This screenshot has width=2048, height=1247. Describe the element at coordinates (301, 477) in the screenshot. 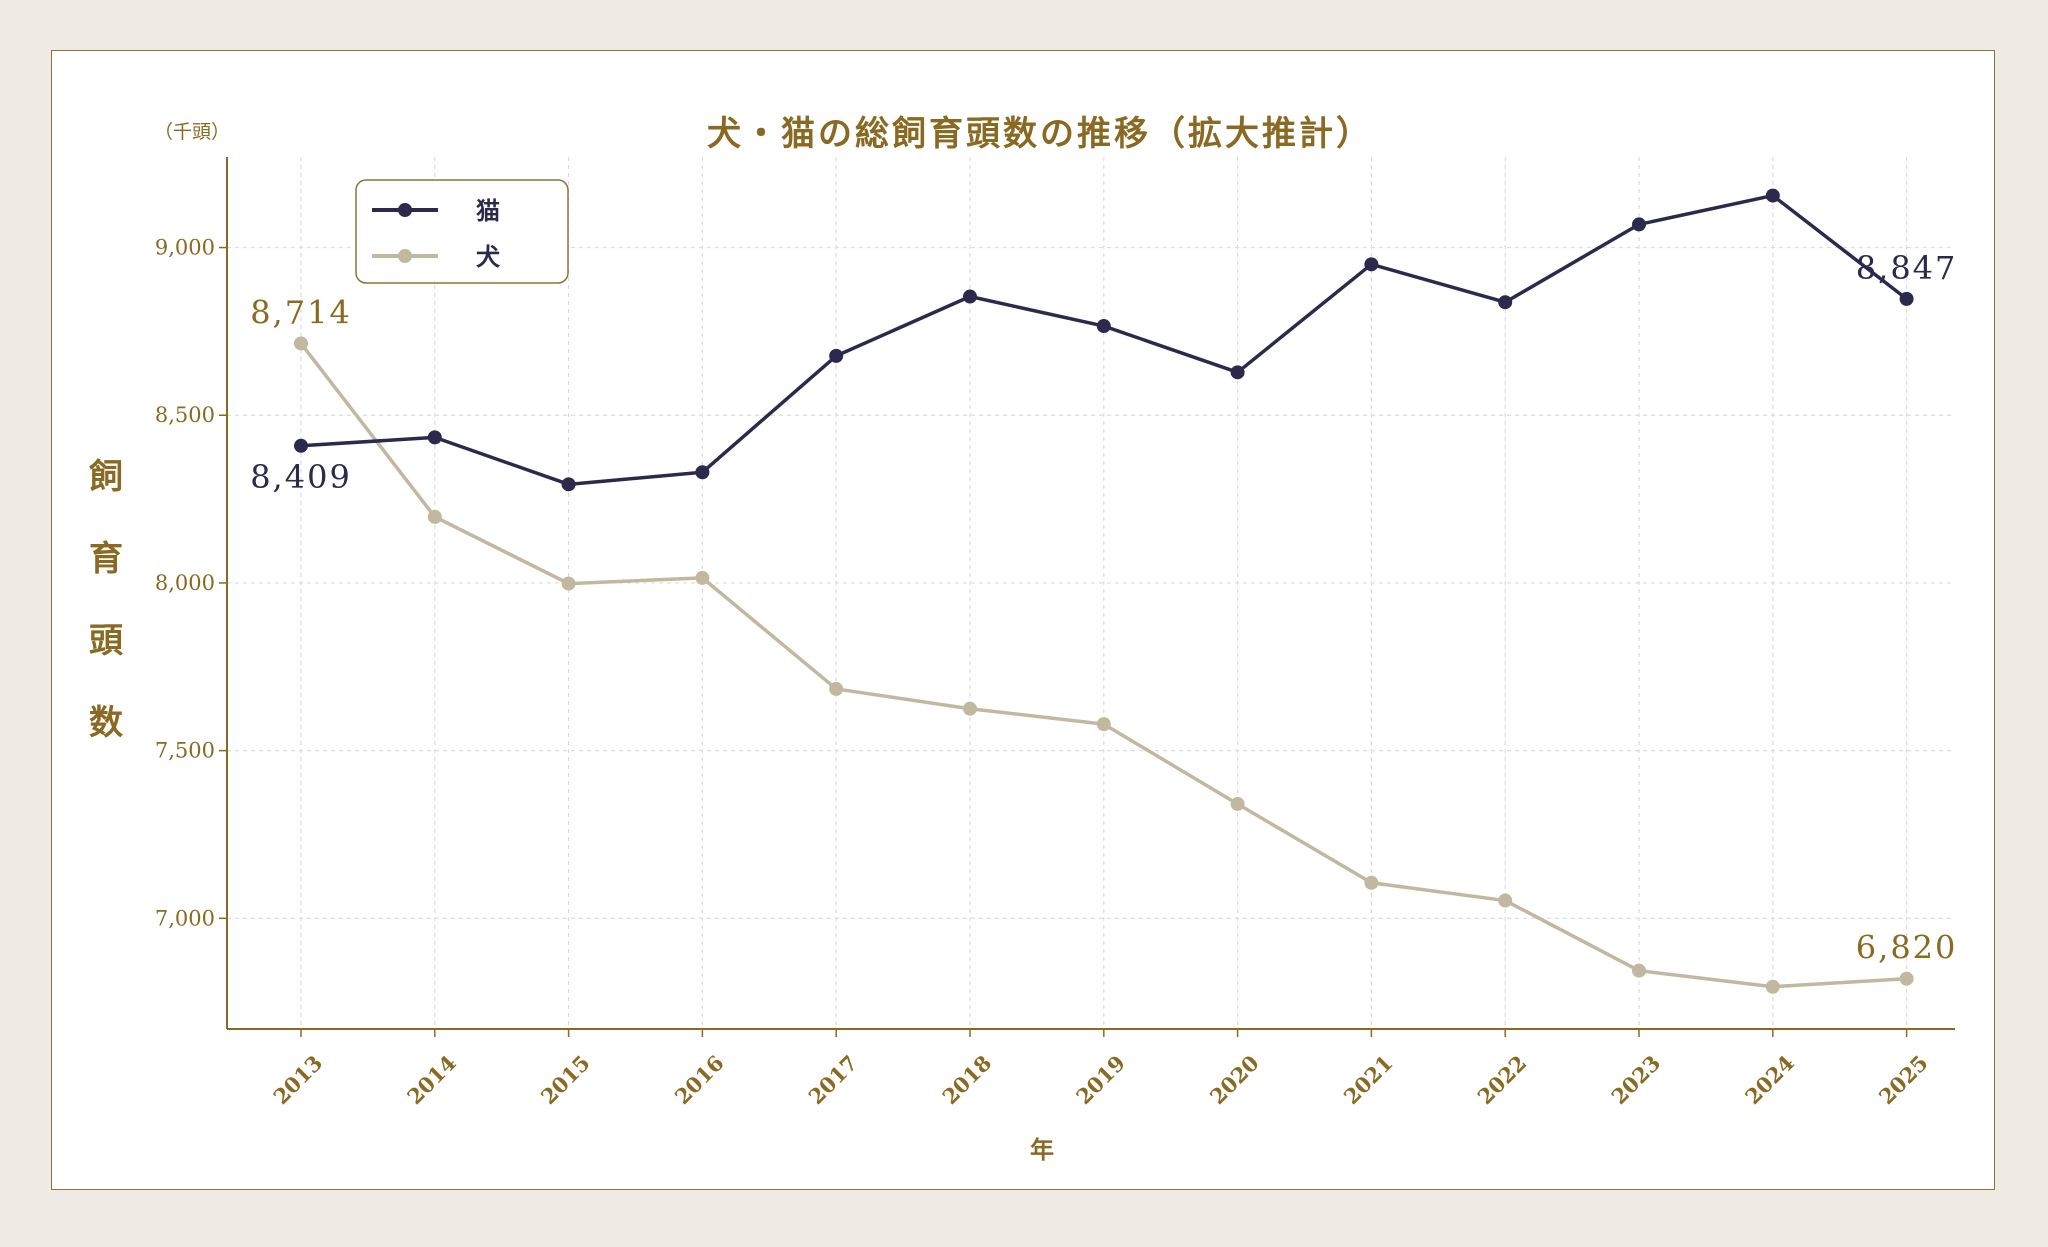

I see `data-label: 8,409` at that location.